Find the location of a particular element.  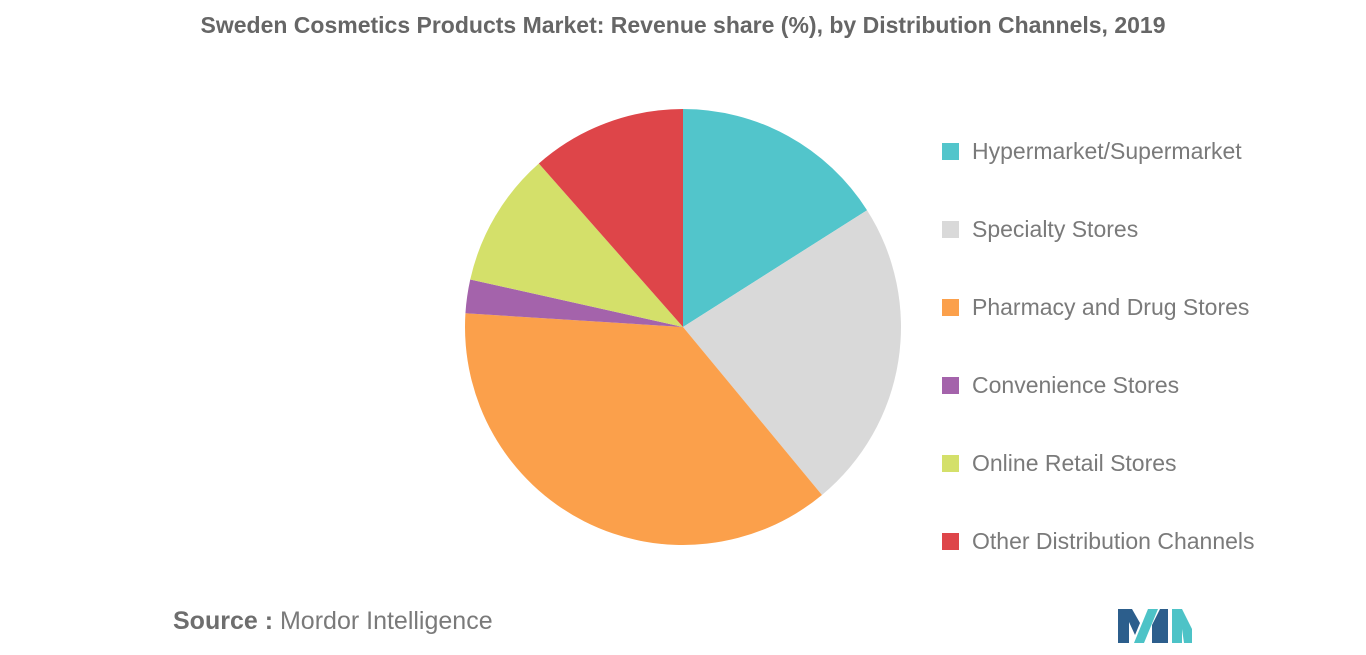

legend-label: Specialty Stores is located at coordinates (1055, 228).